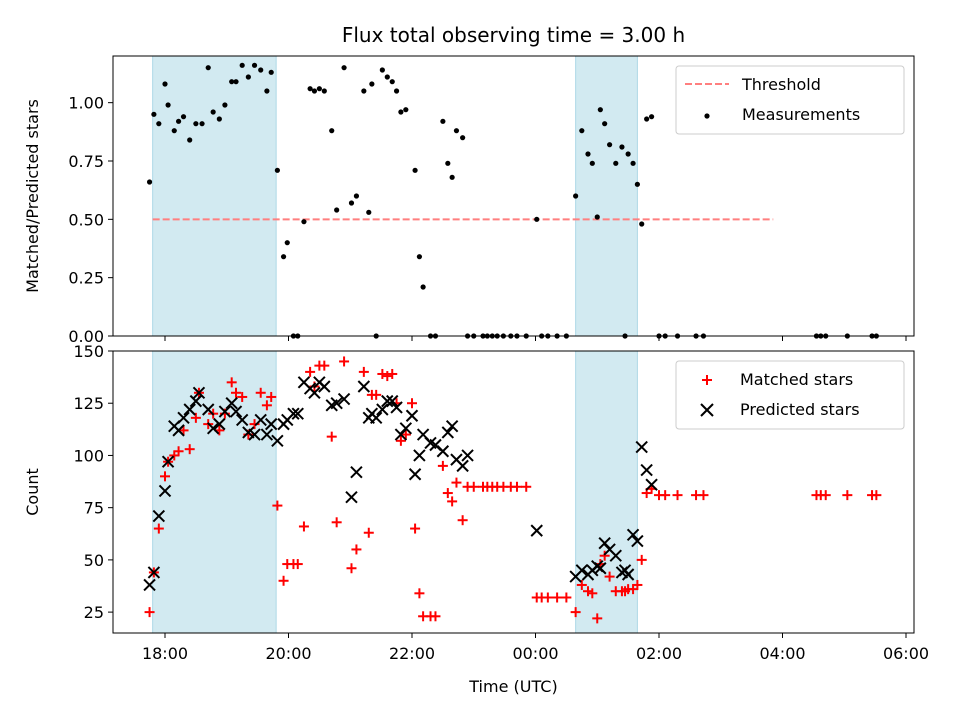  Describe the element at coordinates (86, 336) in the screenshot. I see `y-tick-label: 0.00` at that location.